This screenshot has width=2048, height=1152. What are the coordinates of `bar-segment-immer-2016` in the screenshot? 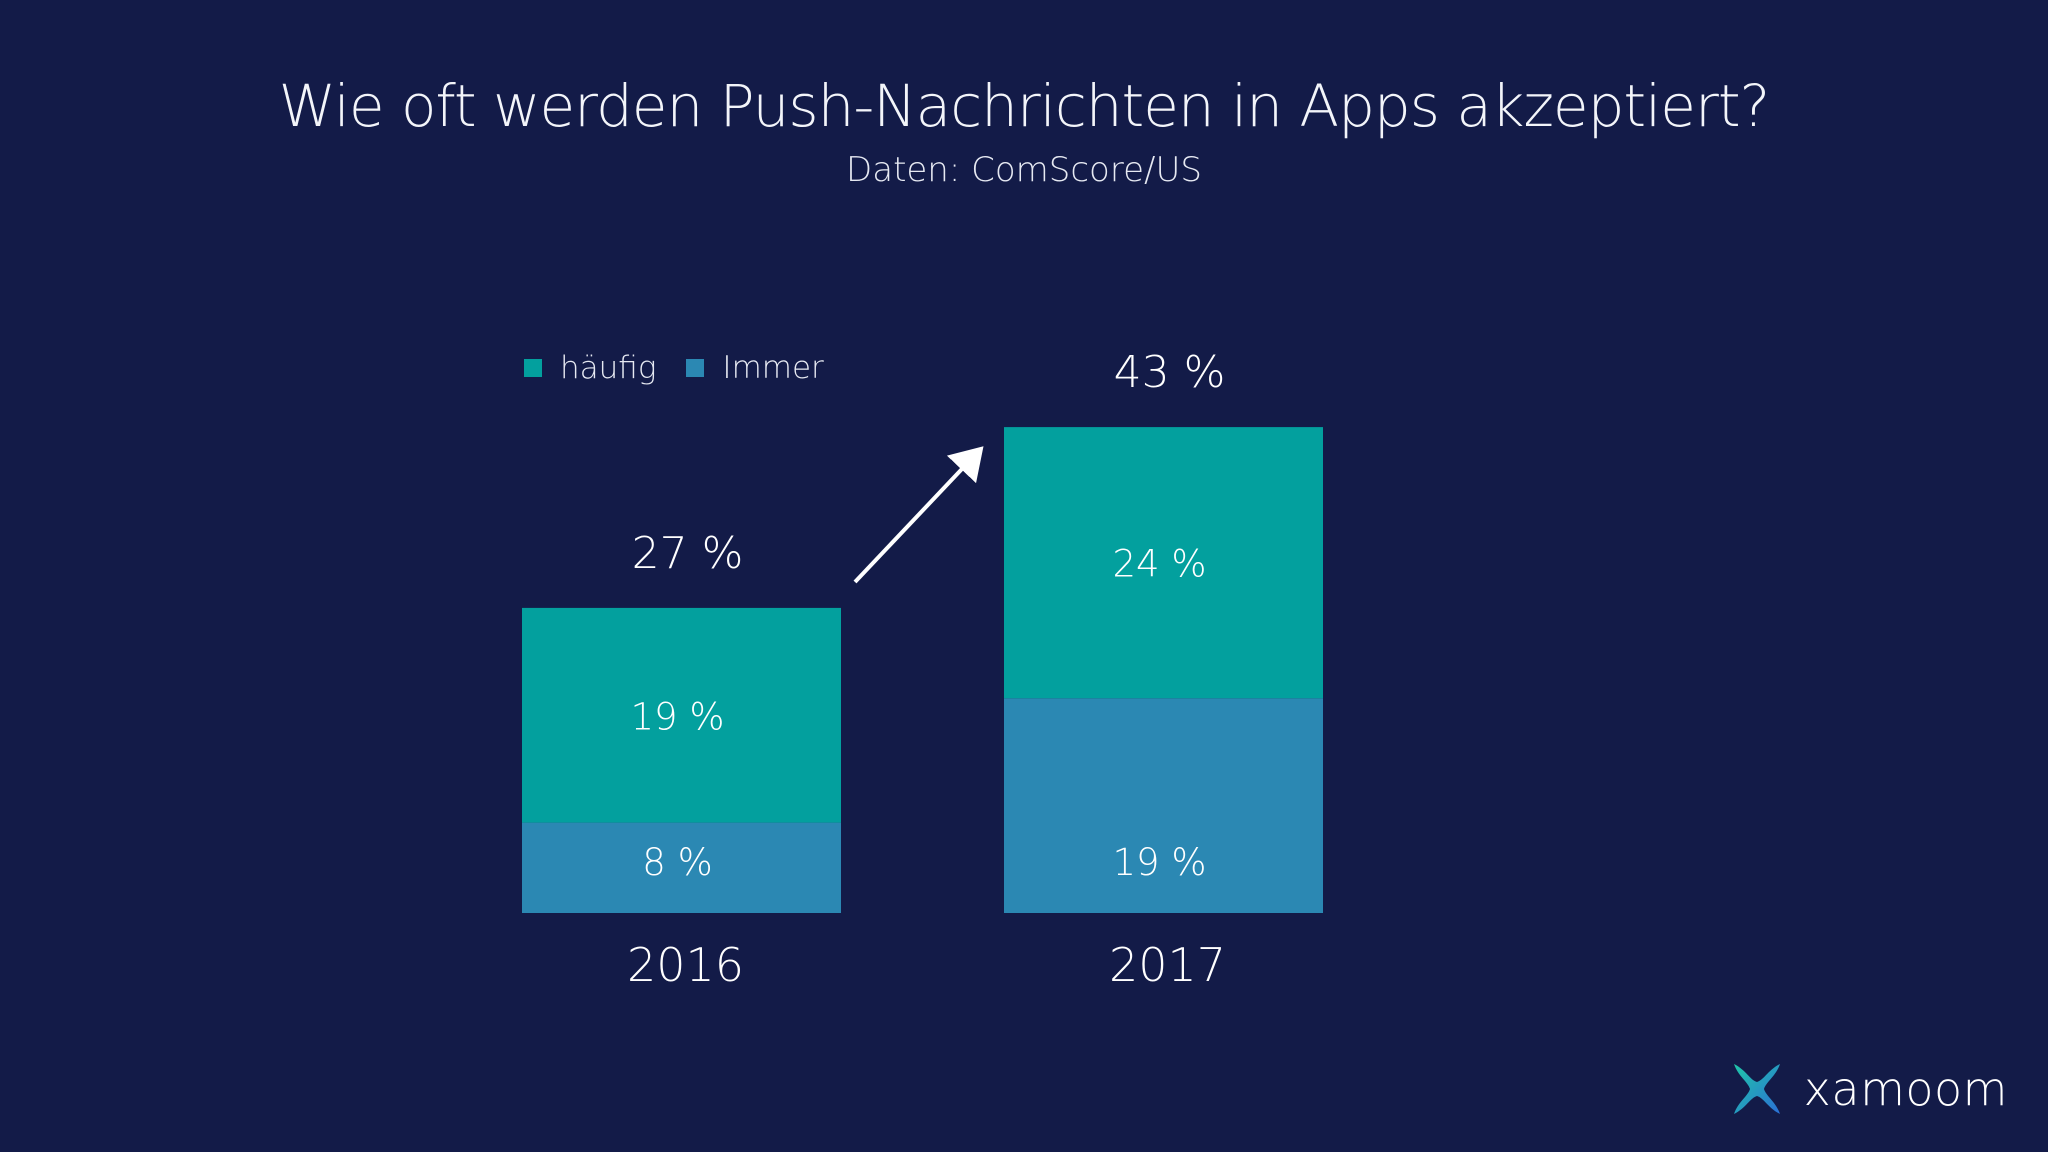 It's located at (681, 867).